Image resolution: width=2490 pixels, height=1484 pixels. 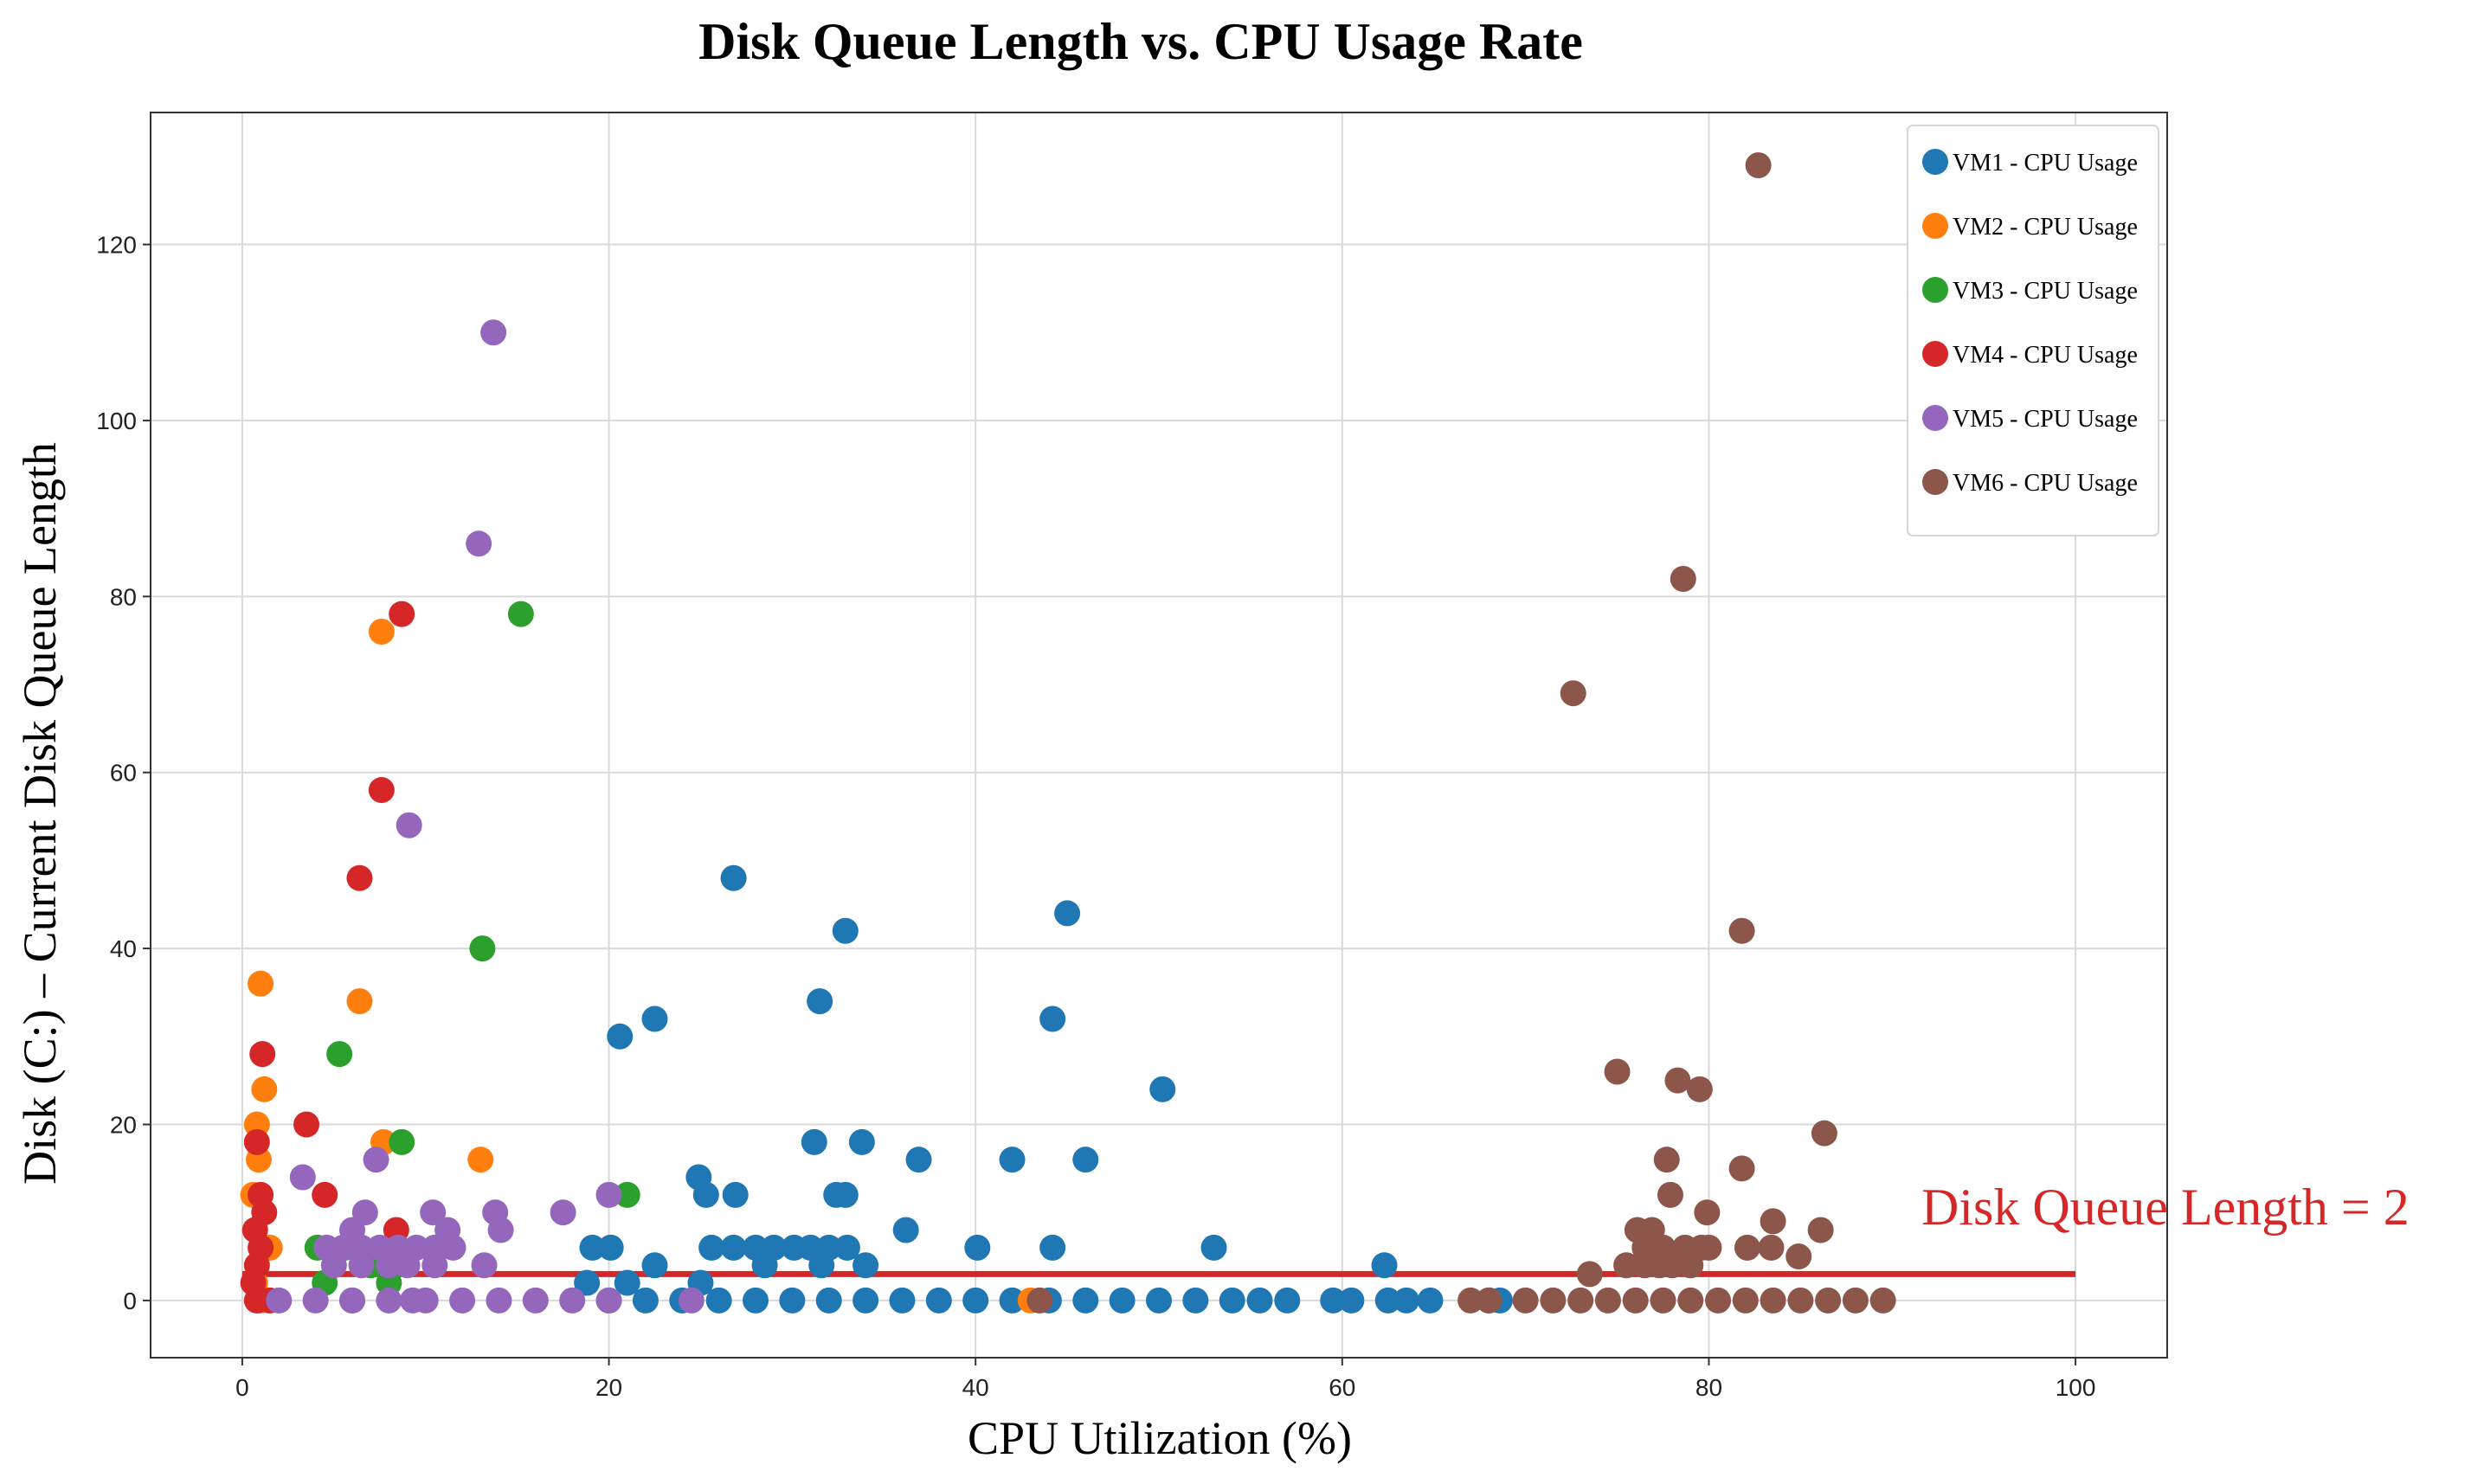 What do you see at coordinates (1160, 1438) in the screenshot?
I see `x-axis-label: CPU Utilization (%)` at bounding box center [1160, 1438].